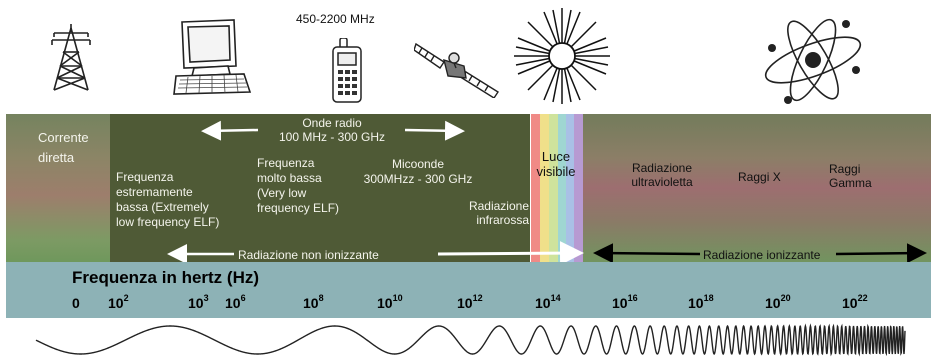 This screenshot has width=931, height=362. What do you see at coordinates (308, 255) in the screenshot?
I see `label-non-ionizing: Radiazione non ionizzante` at bounding box center [308, 255].